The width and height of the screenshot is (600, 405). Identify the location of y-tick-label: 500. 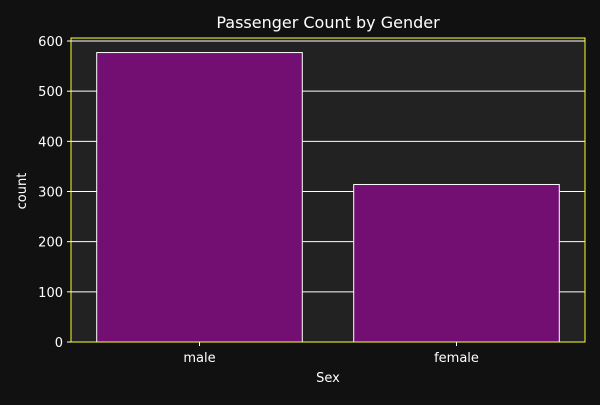
(50, 92).